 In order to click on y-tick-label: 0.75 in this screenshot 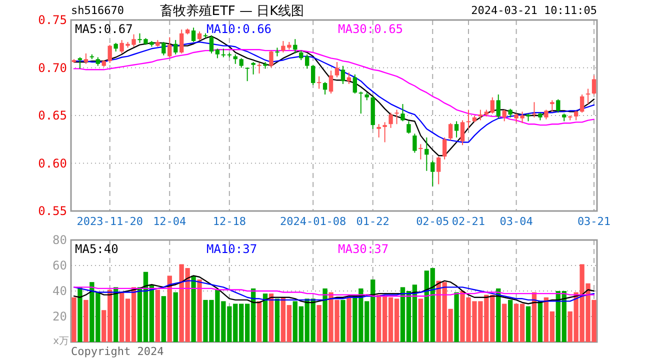, I will do `click(52, 20)`.